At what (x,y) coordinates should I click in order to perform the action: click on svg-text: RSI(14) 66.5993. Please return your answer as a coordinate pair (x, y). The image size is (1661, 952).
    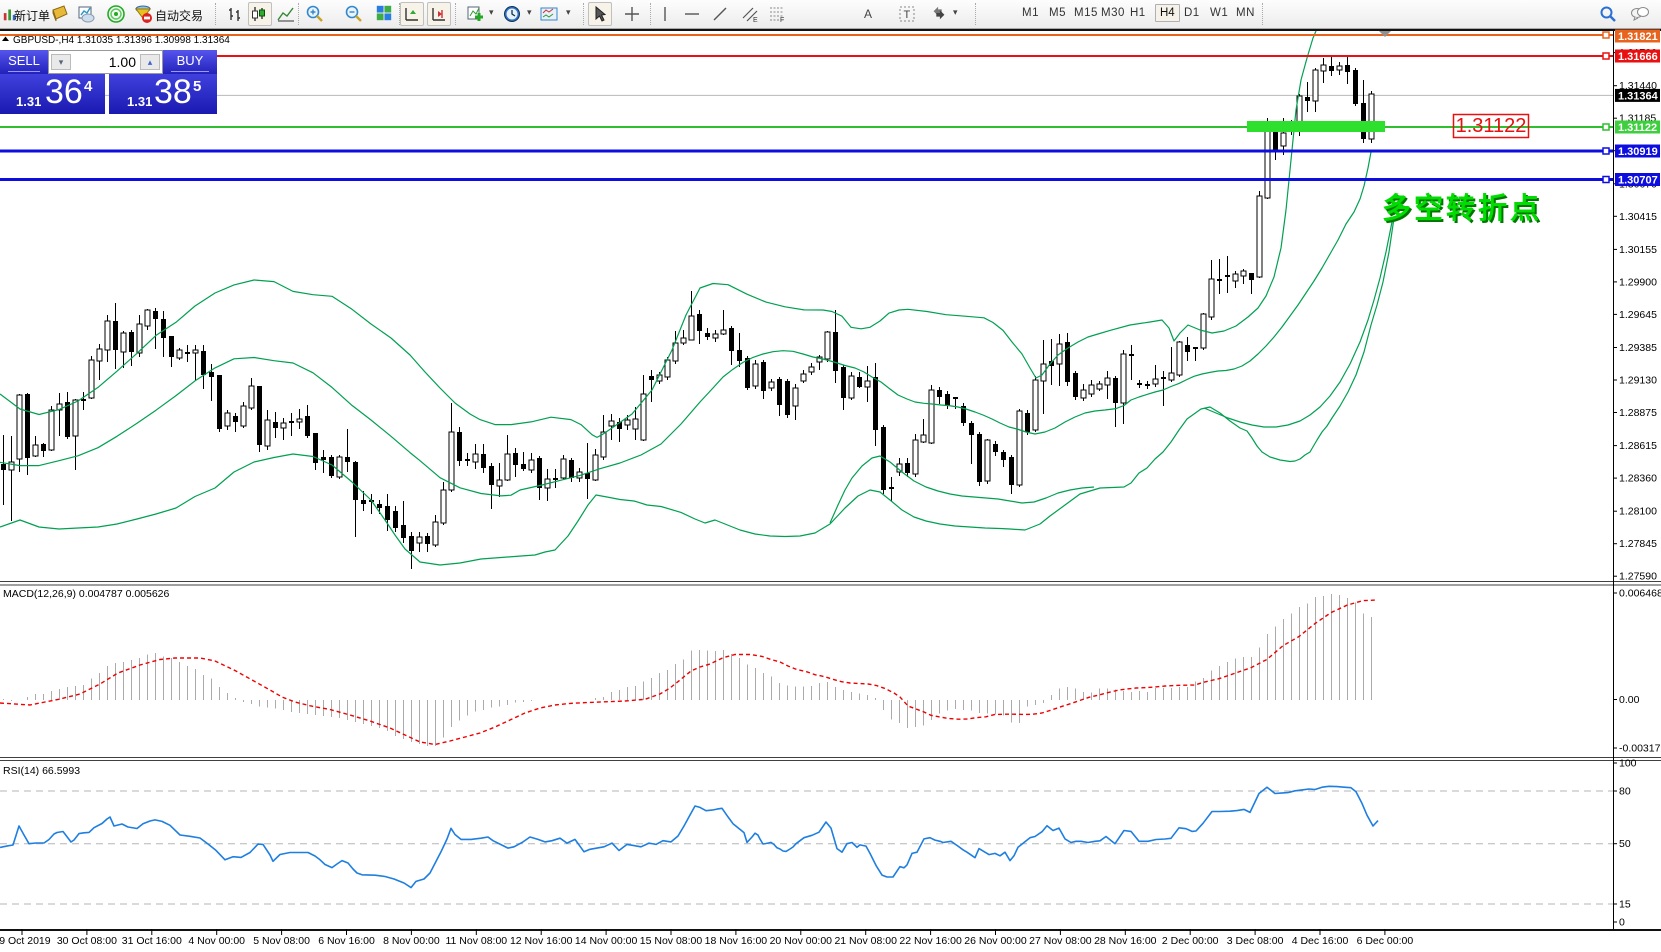
    Looking at the image, I should click on (41, 771).